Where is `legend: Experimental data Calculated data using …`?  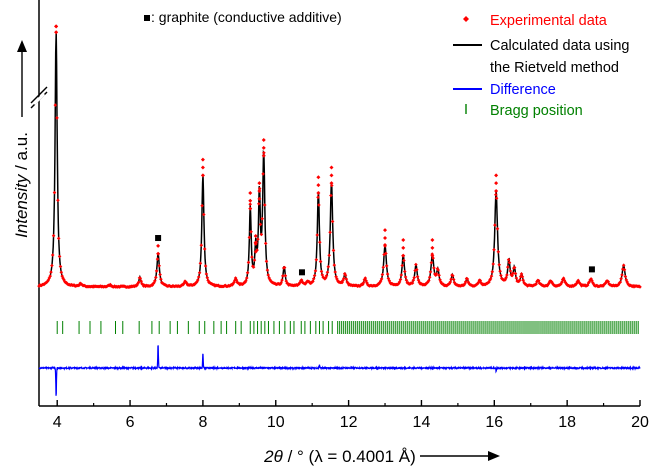
legend: Experimental data Calculated data using … is located at coordinates (541, 66).